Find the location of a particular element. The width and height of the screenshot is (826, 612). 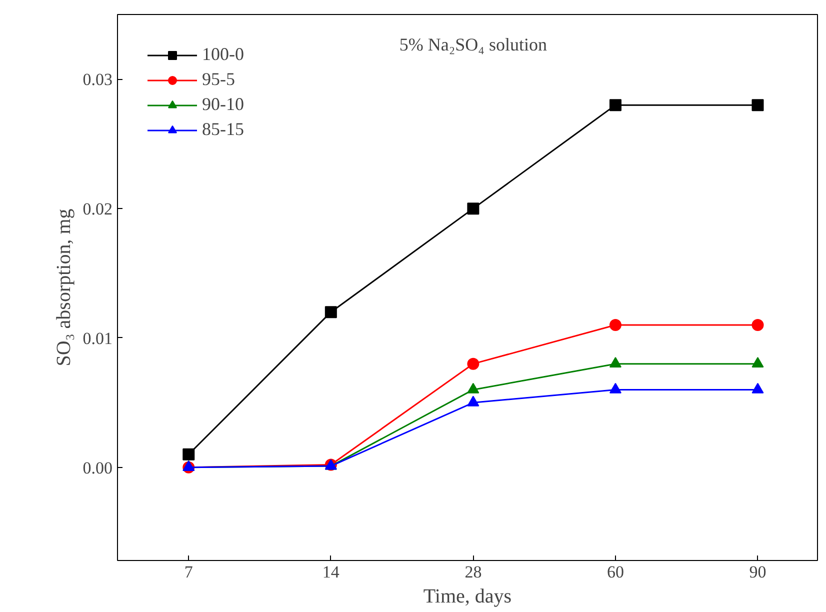

legend-label: 90-10 is located at coordinates (223, 104).